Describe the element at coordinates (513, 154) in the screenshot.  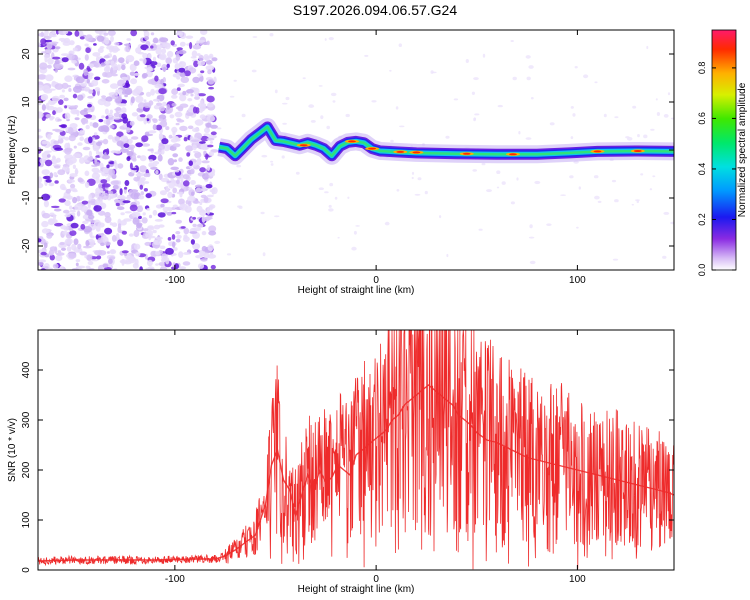
I see `ridge-hotspot` at that location.